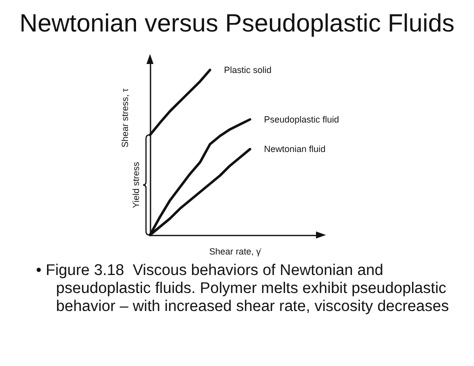  What do you see at coordinates (295, 149) in the screenshot?
I see `series-label: Newtonian fluid` at bounding box center [295, 149].